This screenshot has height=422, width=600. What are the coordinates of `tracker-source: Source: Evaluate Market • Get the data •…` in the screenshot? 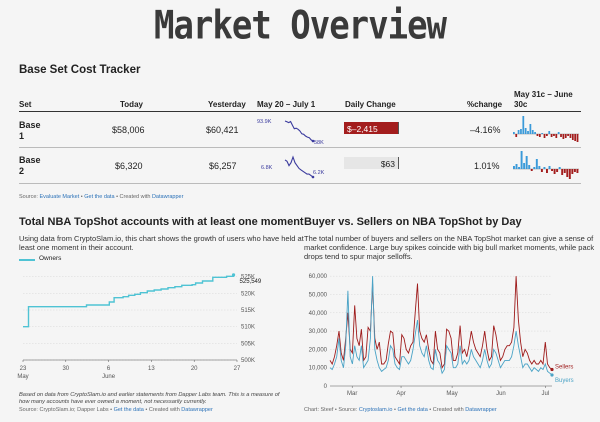 It's located at (101, 197).